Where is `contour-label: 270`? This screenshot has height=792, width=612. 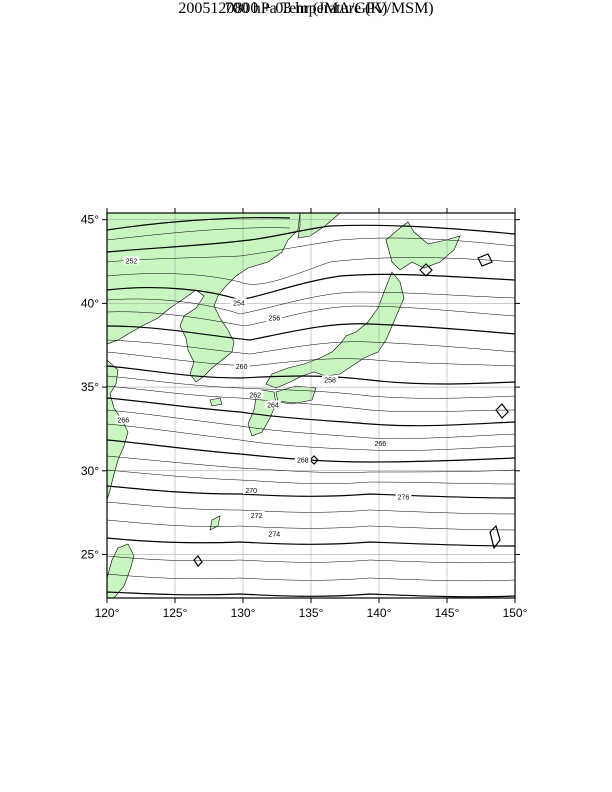 contour-label: 270 is located at coordinates (251, 491).